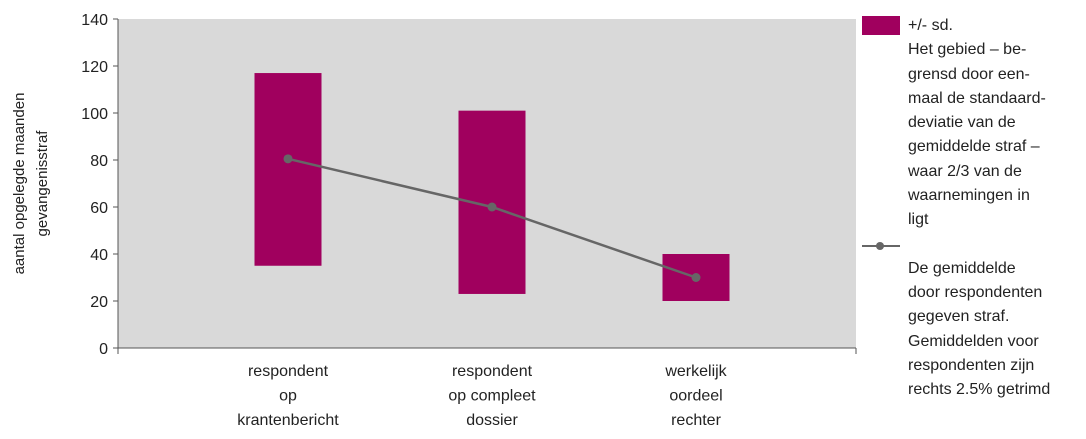  I want to click on x-category-label: werkelijk oordeel rechter, so click(695, 396).